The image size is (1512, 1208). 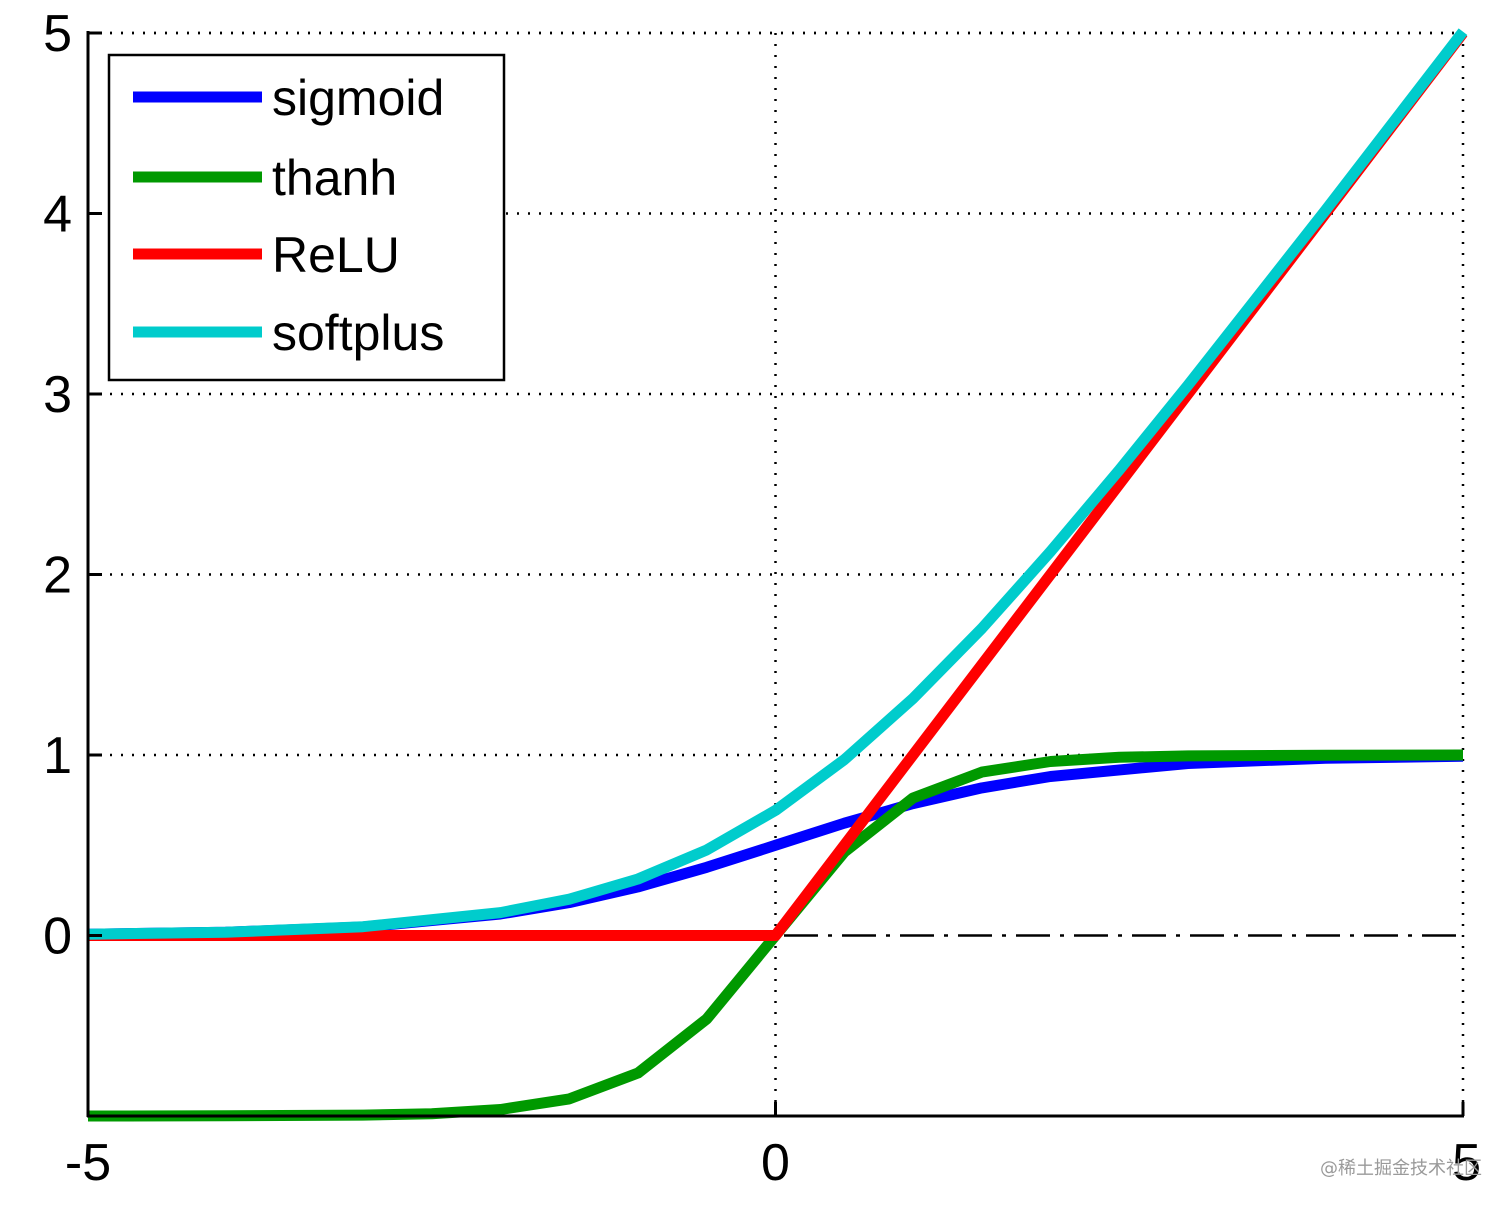 I want to click on watermark-text: @稀土掘金技术社区, so click(x=1401, y=1168).